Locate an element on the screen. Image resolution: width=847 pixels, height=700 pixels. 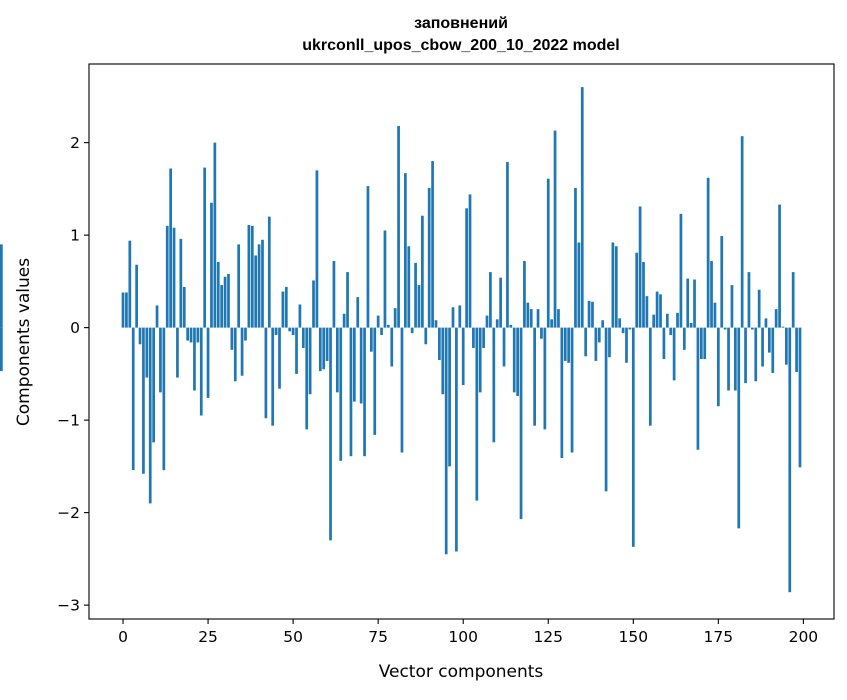
x-tick-label: 175 is located at coordinates (719, 637).